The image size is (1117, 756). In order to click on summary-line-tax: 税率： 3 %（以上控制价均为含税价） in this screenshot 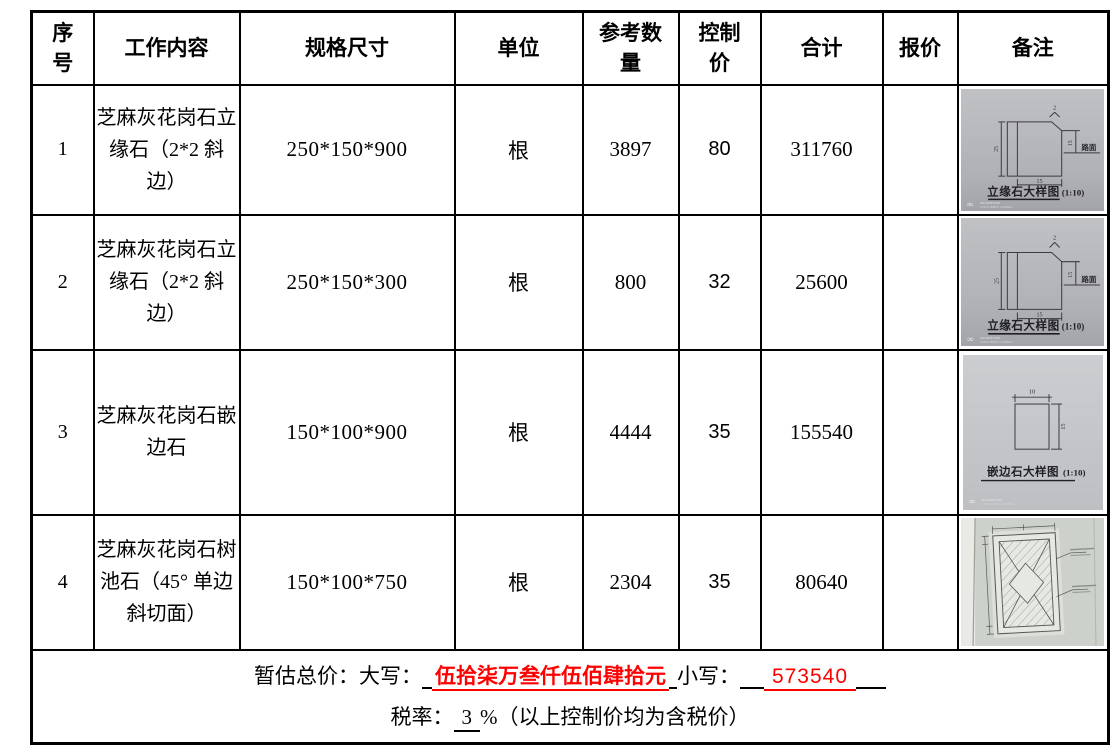, I will do `click(570, 717)`.